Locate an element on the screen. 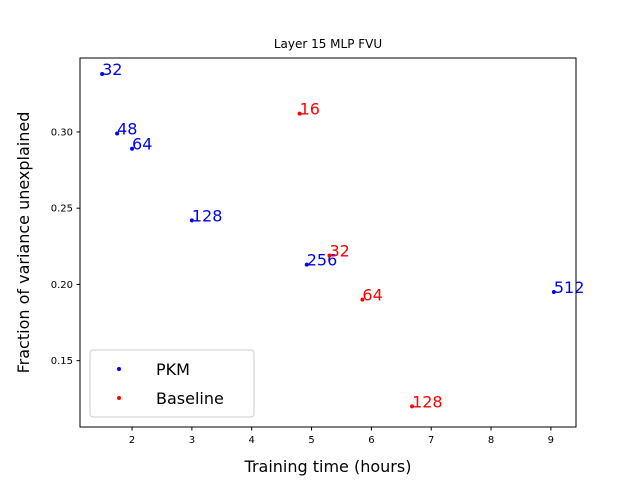  x-axis-title: Training time (hours) is located at coordinates (328, 466).